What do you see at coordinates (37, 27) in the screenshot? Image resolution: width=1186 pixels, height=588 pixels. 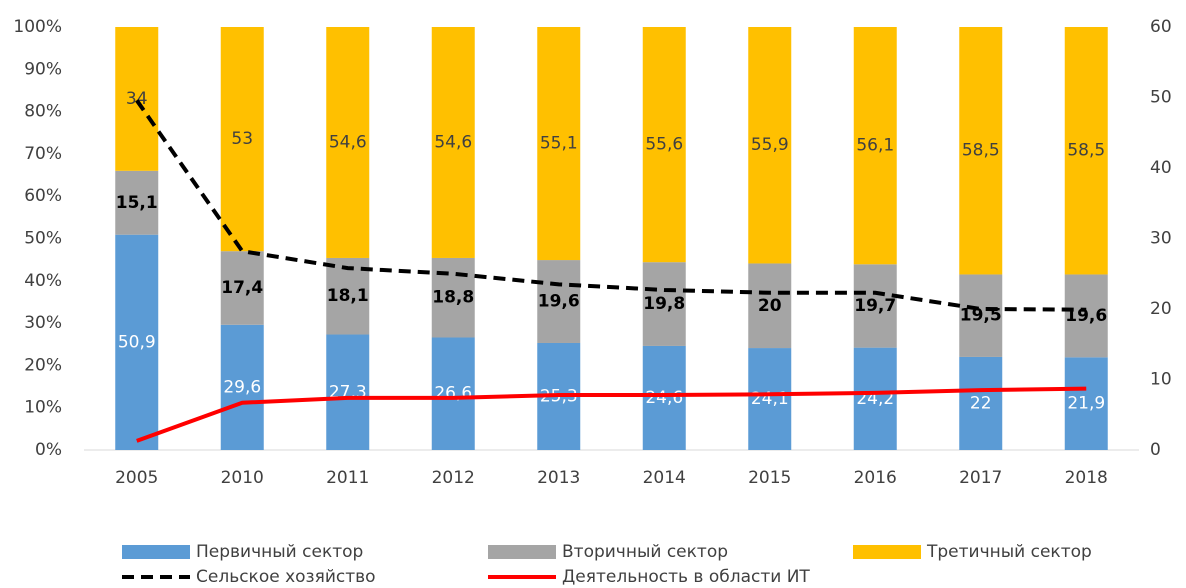 I see `y-tick-label: 100%` at bounding box center [37, 27].